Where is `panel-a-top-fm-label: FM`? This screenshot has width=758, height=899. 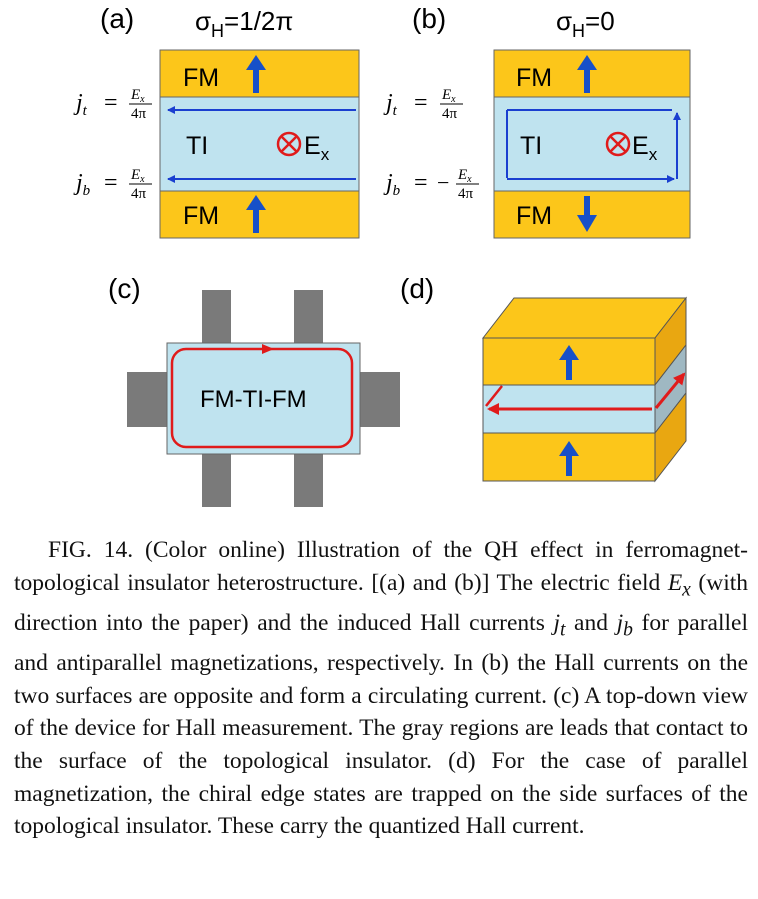 panel-a-top-fm-label: FM is located at coordinates (201, 78).